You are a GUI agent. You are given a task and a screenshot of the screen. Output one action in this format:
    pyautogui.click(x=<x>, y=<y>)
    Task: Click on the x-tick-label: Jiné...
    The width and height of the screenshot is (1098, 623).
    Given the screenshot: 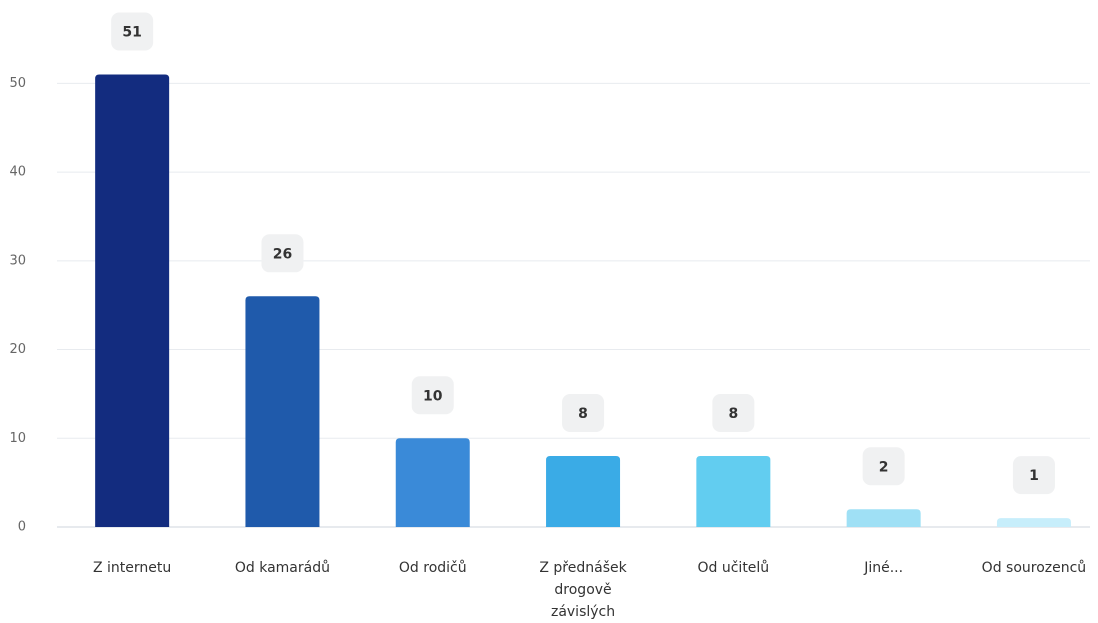 What is the action you would take?
    pyautogui.click(x=884, y=568)
    